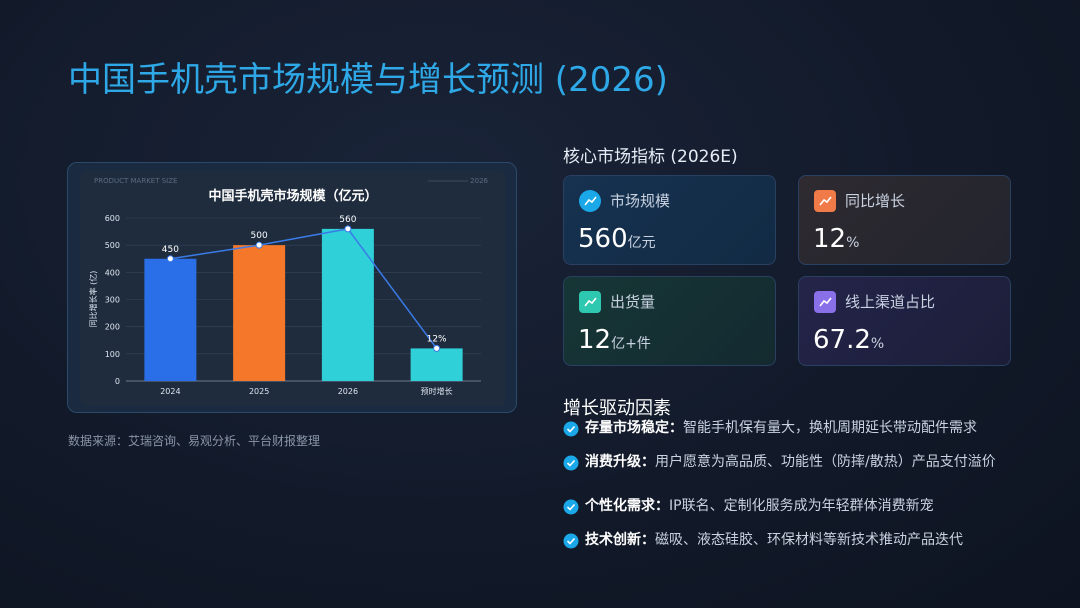 This screenshot has width=1080, height=608. Describe the element at coordinates (890, 302) in the screenshot. I see `metric-label: 线上渠道占比` at that location.